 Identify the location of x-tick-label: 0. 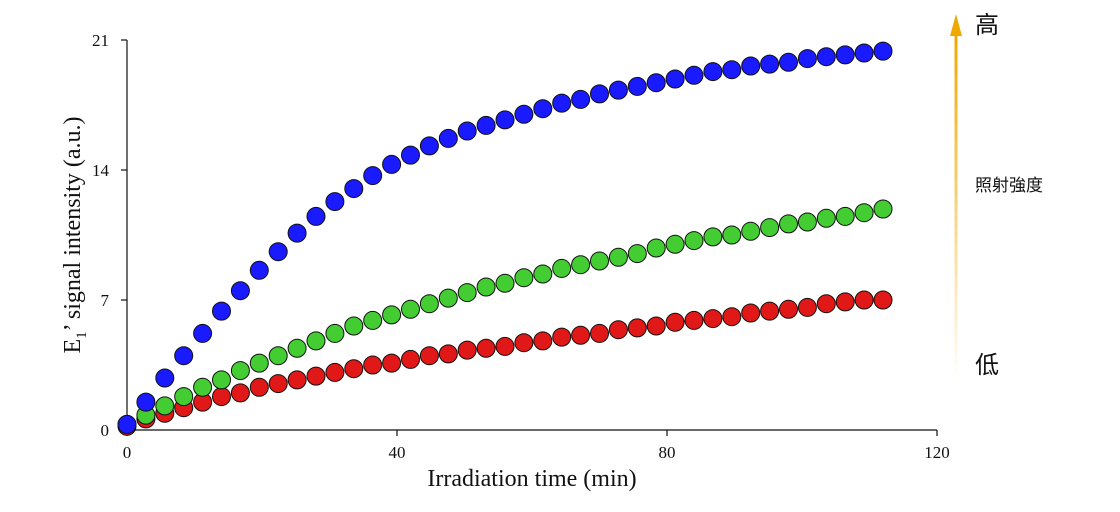
(127, 452).